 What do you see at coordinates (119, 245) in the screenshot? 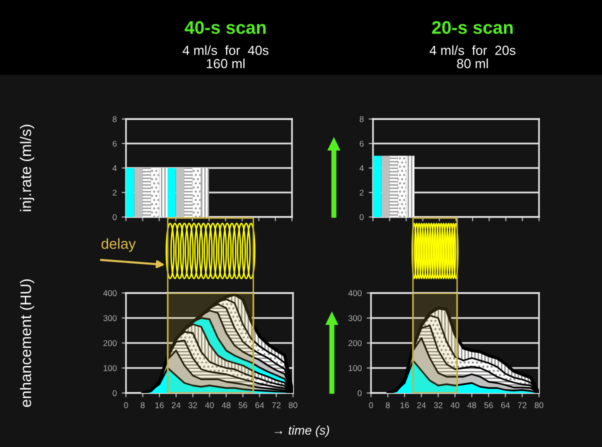
I see `text: delay` at bounding box center [119, 245].